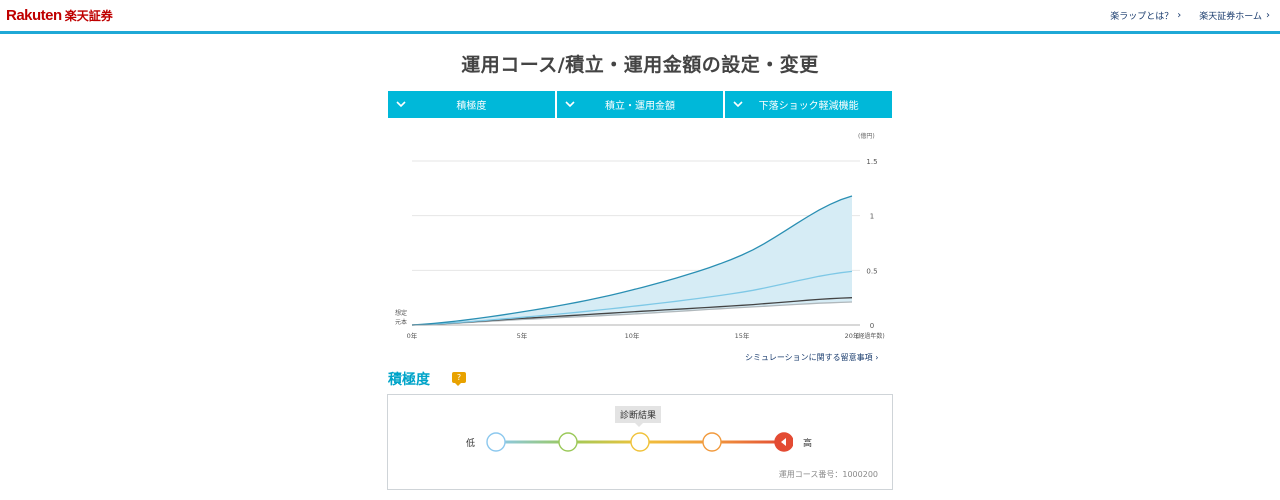  What do you see at coordinates (401, 313) in the screenshot?
I see `start-label-line1: 想定` at bounding box center [401, 313].